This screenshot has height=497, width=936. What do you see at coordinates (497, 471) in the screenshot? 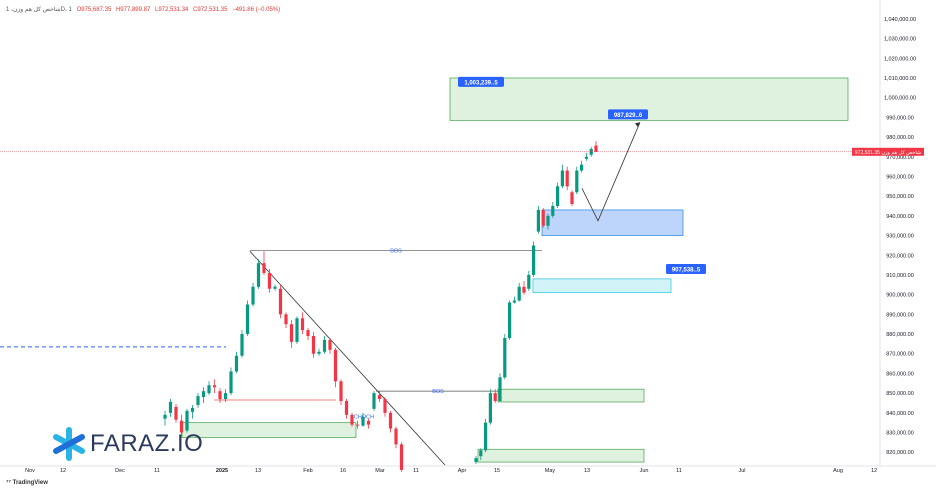
I see `x-tick-label: 15` at bounding box center [497, 471].